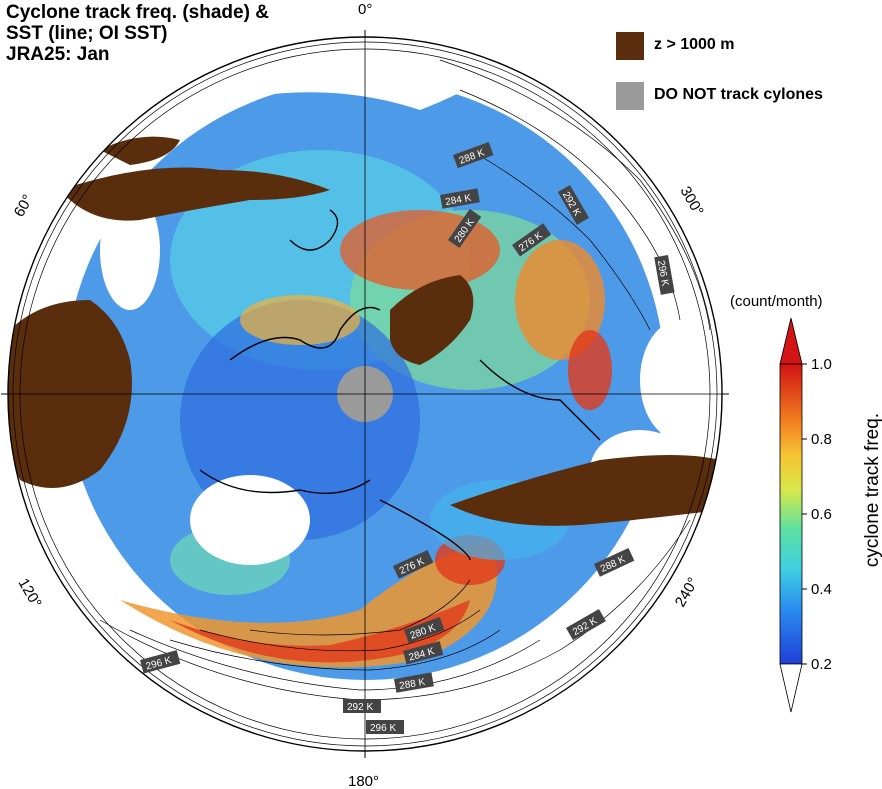 The height and width of the screenshot is (789, 882). I want to click on lon-label-240: 240°, so click(687, 592).